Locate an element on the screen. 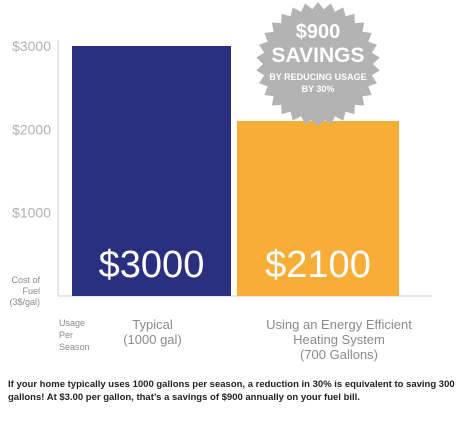 The height and width of the screenshot is (435, 470). y-axis-title-line-2: Fuel is located at coordinates (31, 291).